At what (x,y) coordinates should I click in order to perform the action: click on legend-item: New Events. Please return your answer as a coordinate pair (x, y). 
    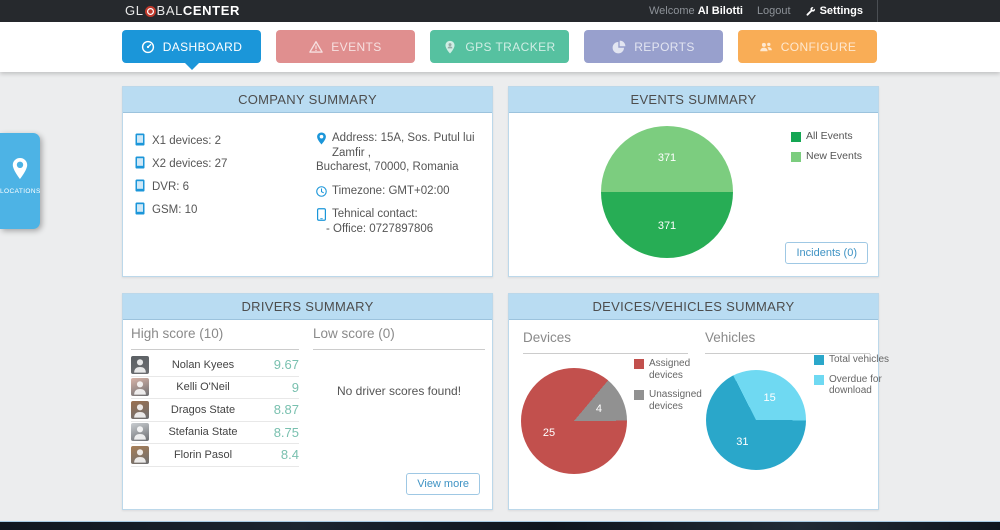
    Looking at the image, I should click on (826, 156).